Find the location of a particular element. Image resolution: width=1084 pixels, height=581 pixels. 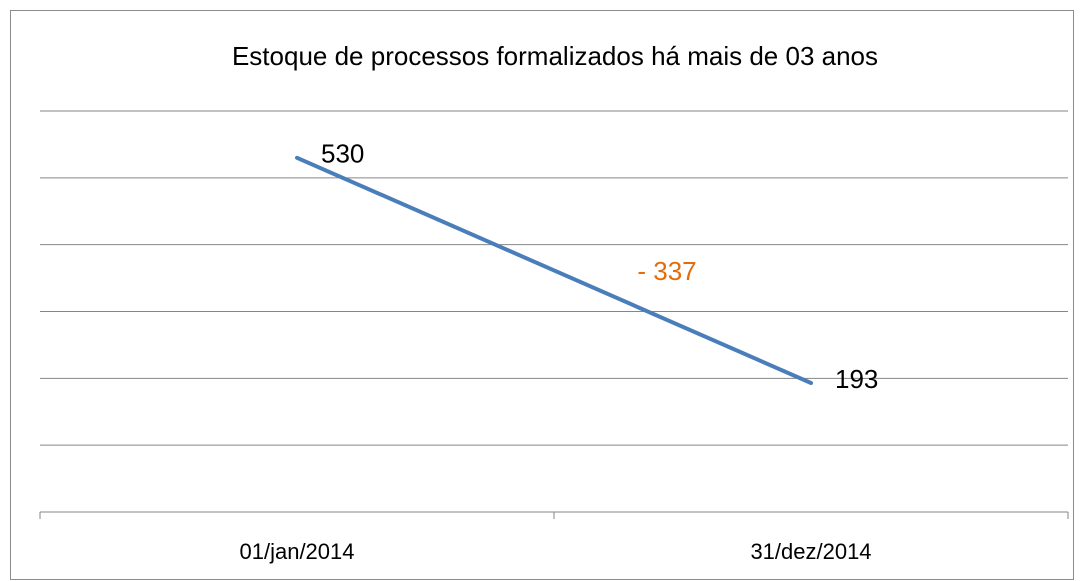

x-tick-label: 31/dez/2014 is located at coordinates (810, 551).